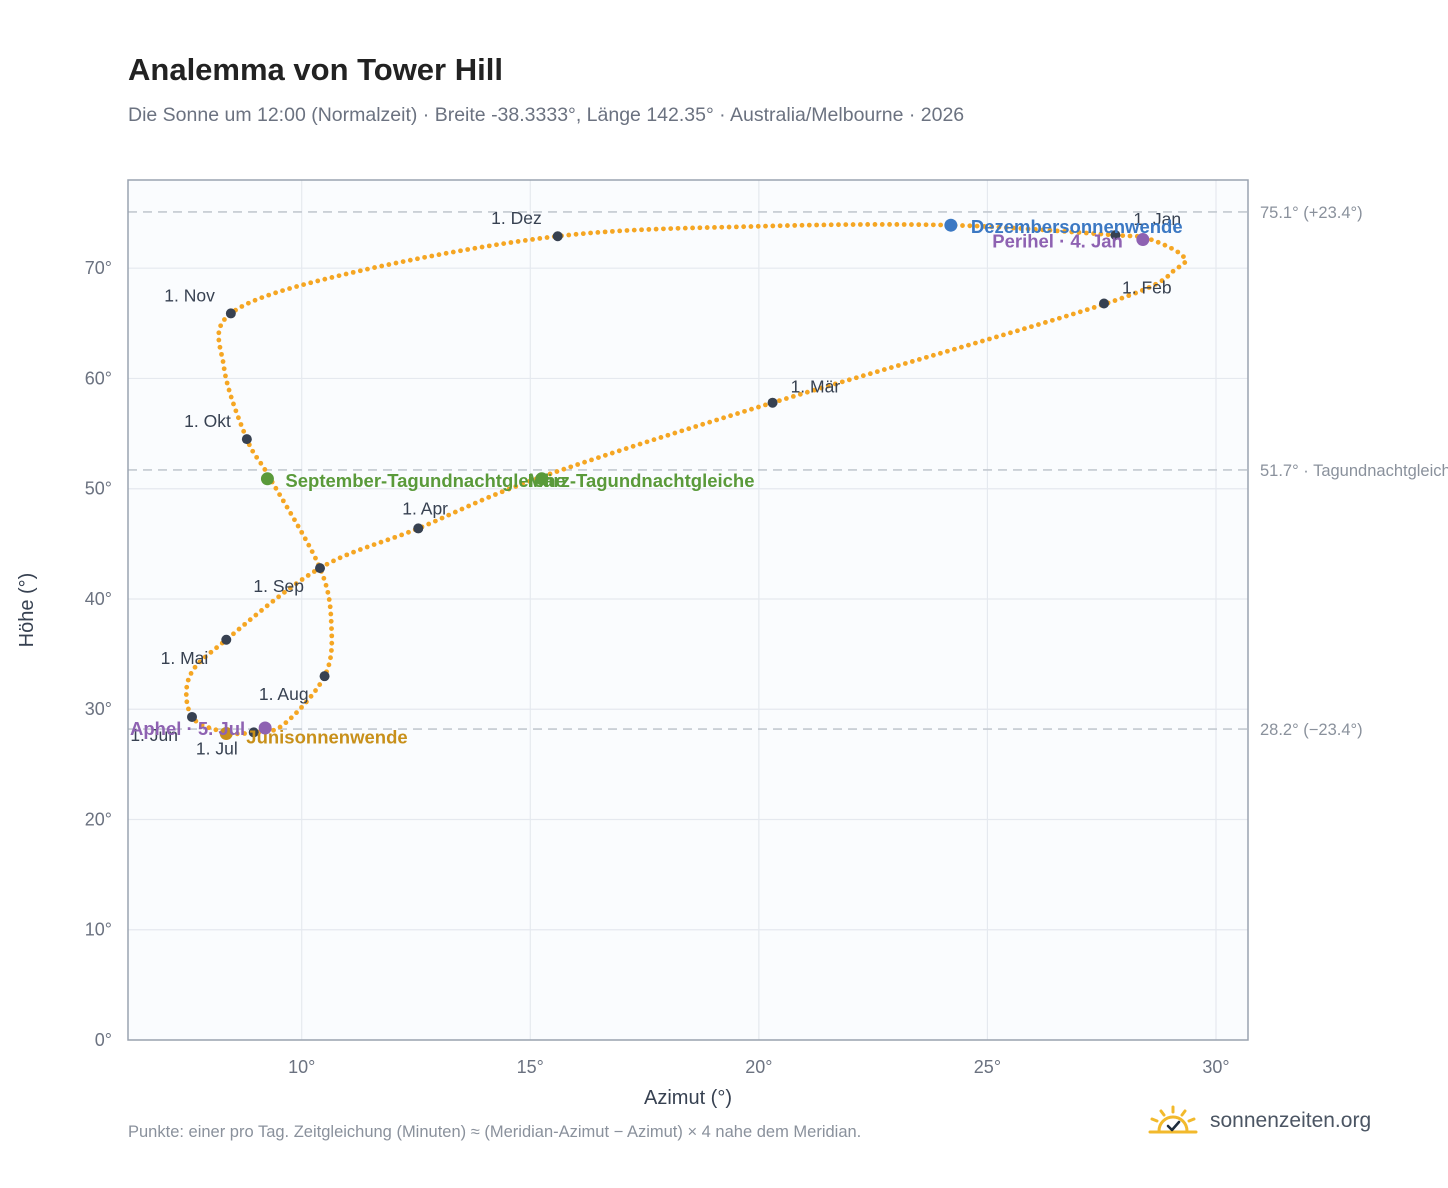 Image resolution: width=1448 pixels, height=1188 pixels. What do you see at coordinates (641, 480) in the screenshot?
I see `event-label: März-Tagundnachtgleiche` at bounding box center [641, 480].